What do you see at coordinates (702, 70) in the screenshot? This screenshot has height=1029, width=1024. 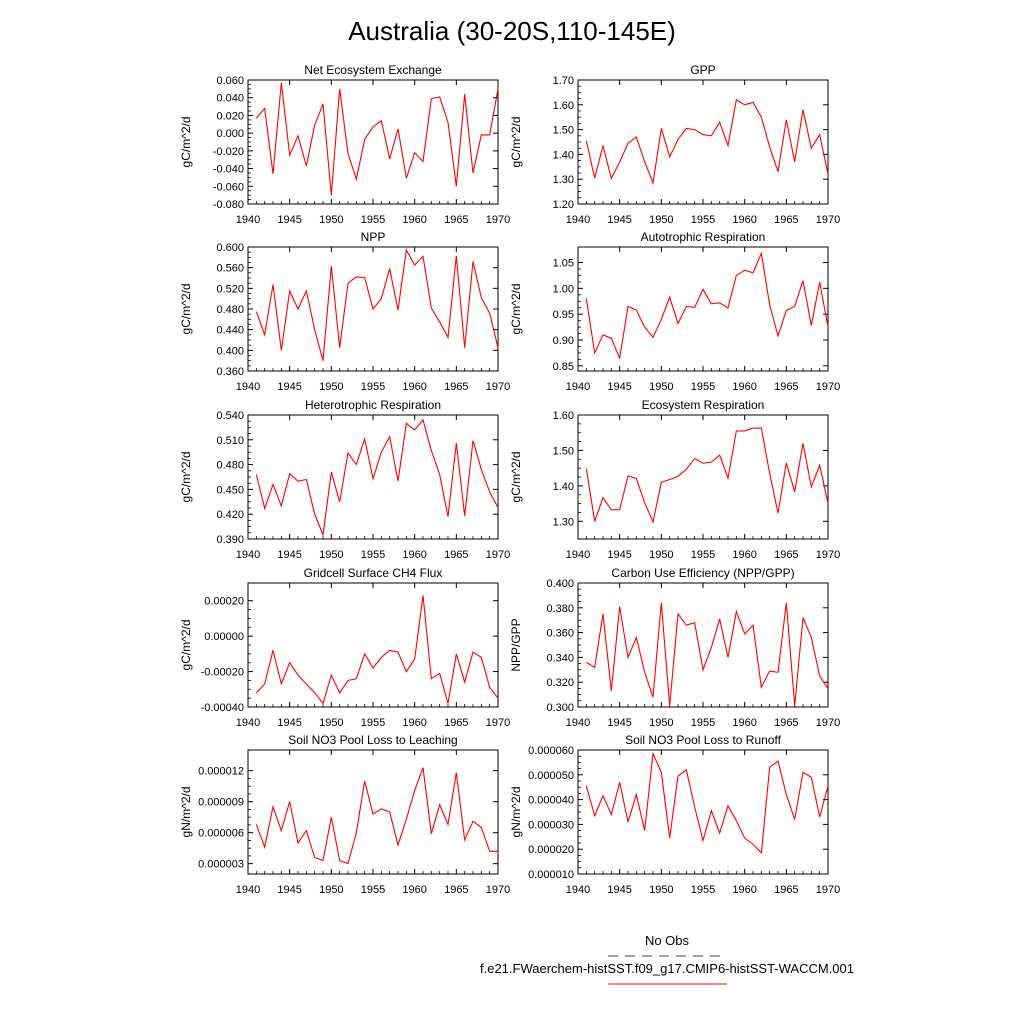 I see `chart-title: GPP` at bounding box center [702, 70].